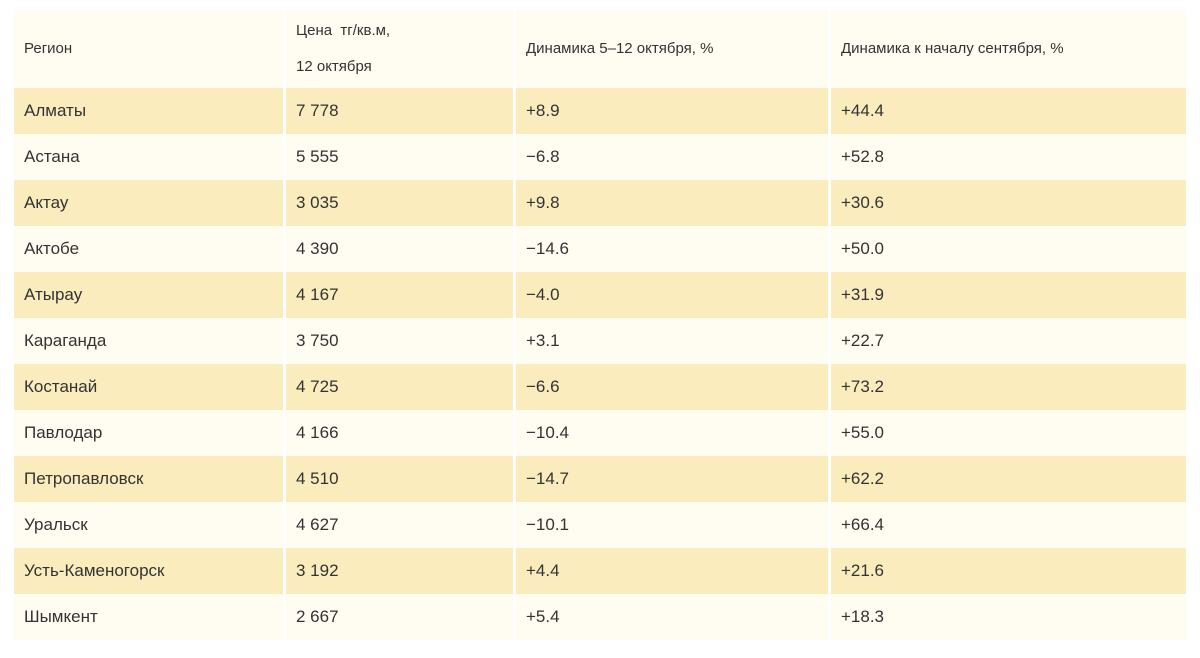 This screenshot has height=658, width=1200. I want to click on monthly-dynamics-cell: +50.0, so click(1008, 249).